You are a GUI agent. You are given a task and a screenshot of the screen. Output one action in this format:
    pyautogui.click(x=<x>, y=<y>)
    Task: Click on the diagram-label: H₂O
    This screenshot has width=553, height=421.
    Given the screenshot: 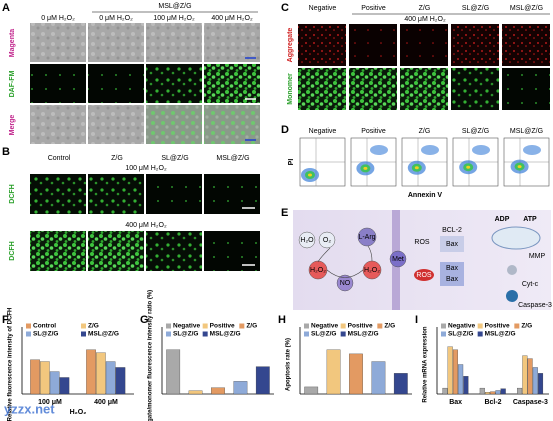 What is the action you would take?
    pyautogui.click(x=307, y=240)
    